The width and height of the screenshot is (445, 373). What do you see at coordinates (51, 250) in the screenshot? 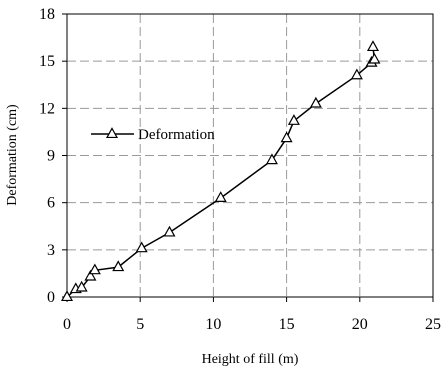
I see `y-tick-label: 3` at bounding box center [51, 250].